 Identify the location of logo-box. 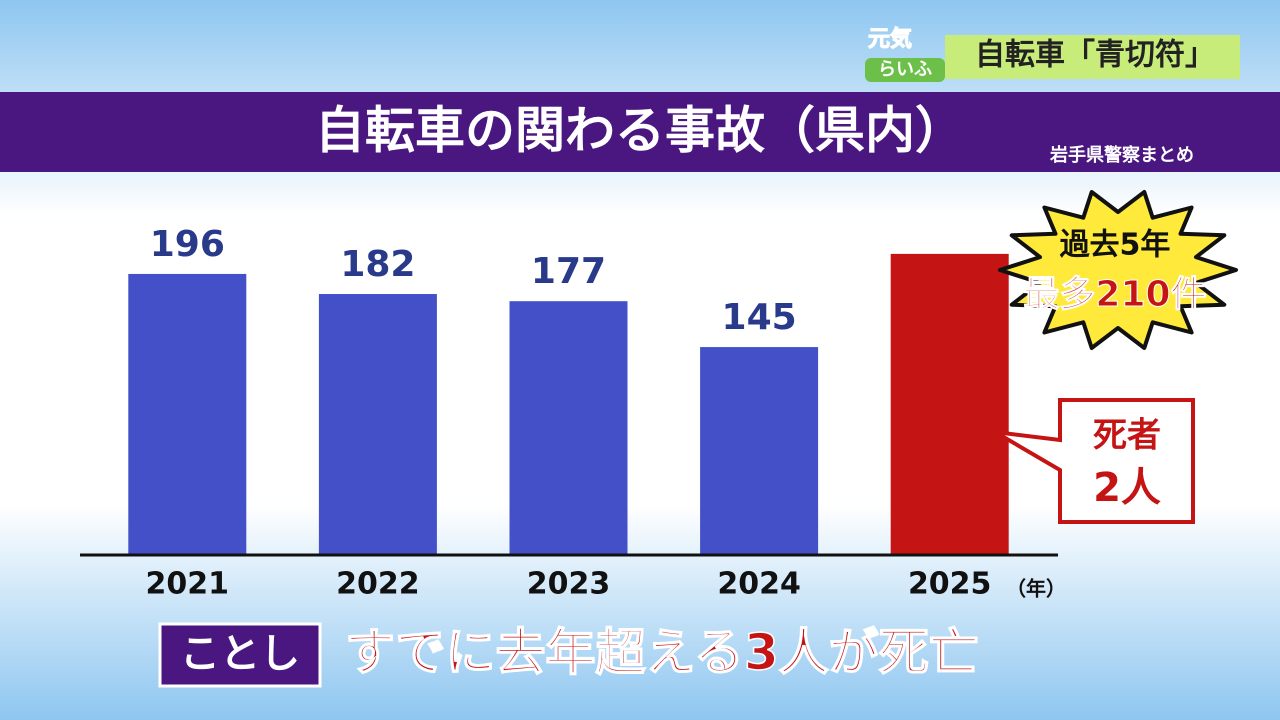
(905, 70).